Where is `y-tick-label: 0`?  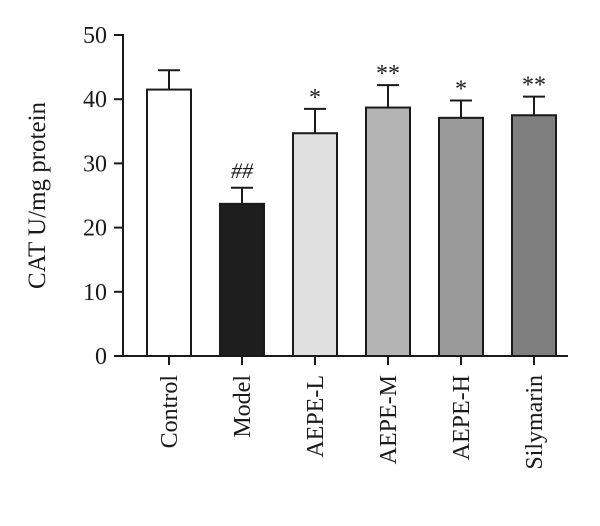
y-tick-label: 0 is located at coordinates (101, 357).